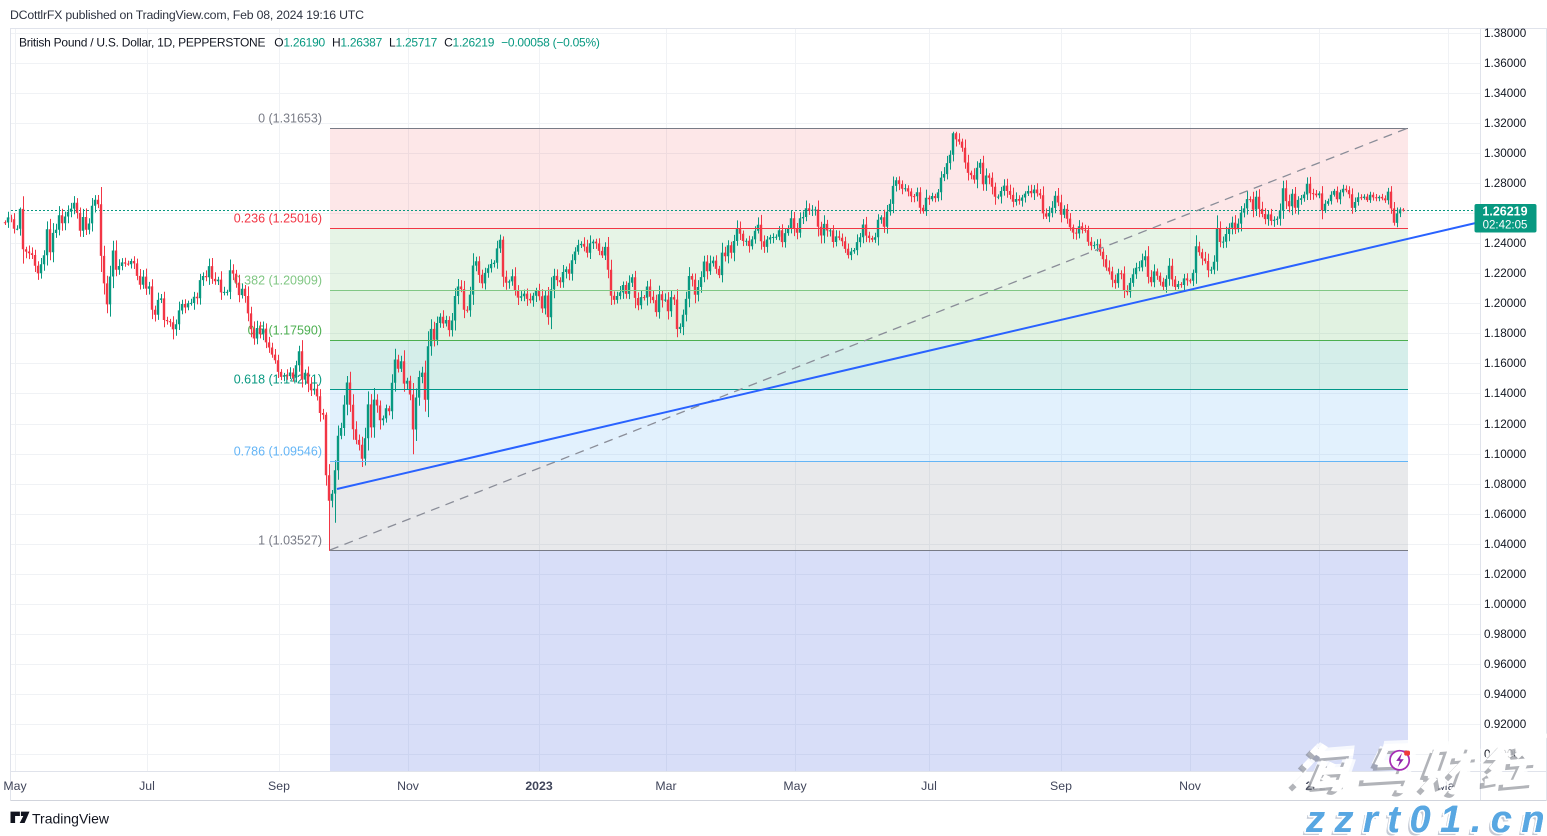  I want to click on svg-text: 0.94000, so click(1505, 694).